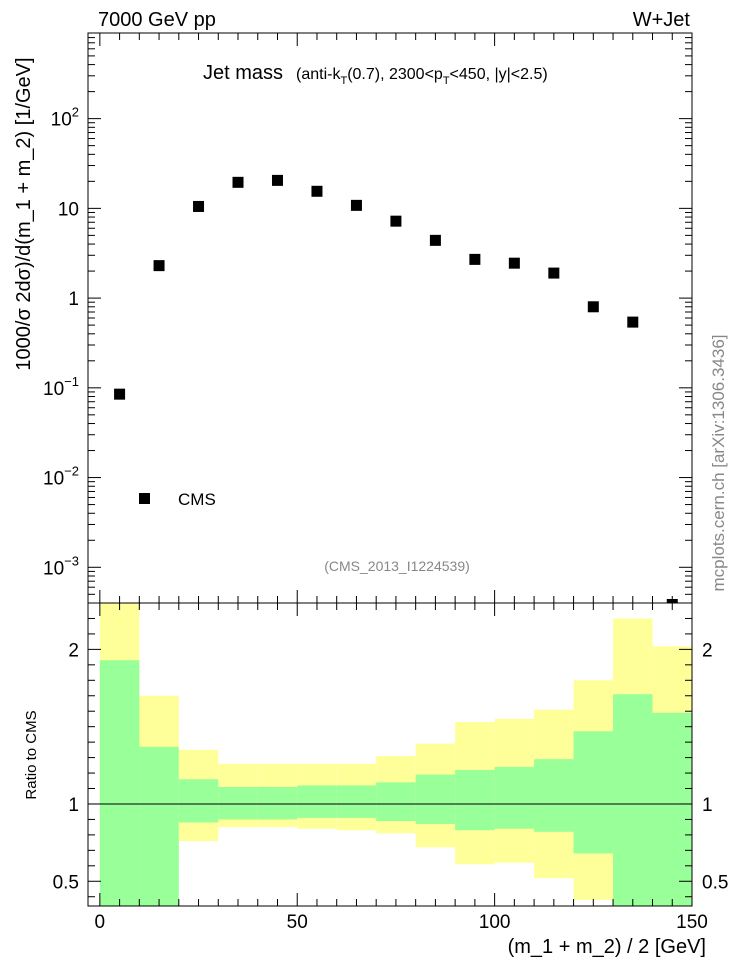 This screenshot has width=746, height=972. What do you see at coordinates (297, 922) in the screenshot?
I see `xtick-label: 50` at bounding box center [297, 922].